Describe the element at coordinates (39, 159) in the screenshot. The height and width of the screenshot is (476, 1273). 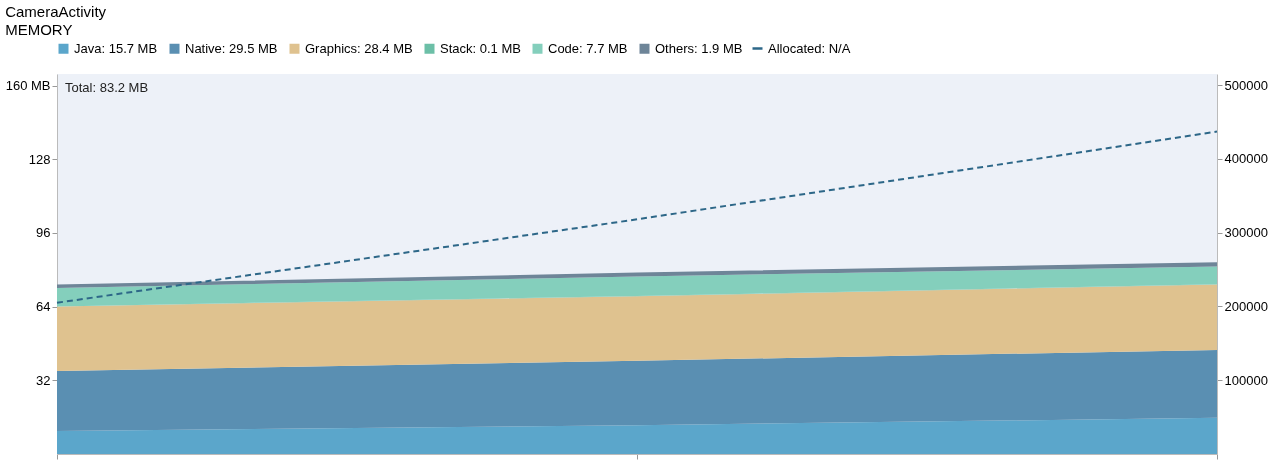
I see `y-tick-label: 128` at that location.